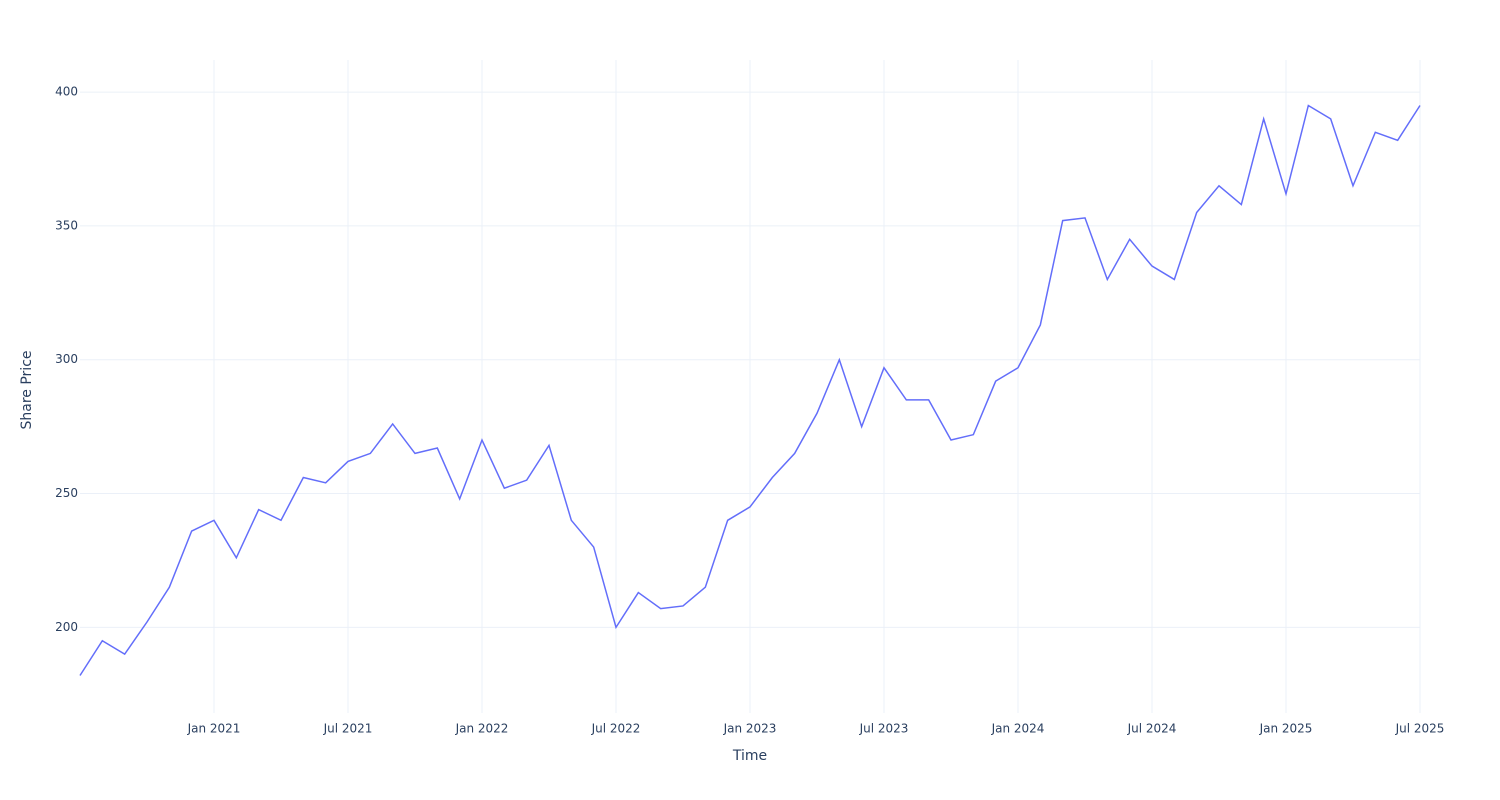 This screenshot has height=800, width=1500. What do you see at coordinates (1420, 729) in the screenshot?
I see `x-tick-label: Jul 2025` at bounding box center [1420, 729].